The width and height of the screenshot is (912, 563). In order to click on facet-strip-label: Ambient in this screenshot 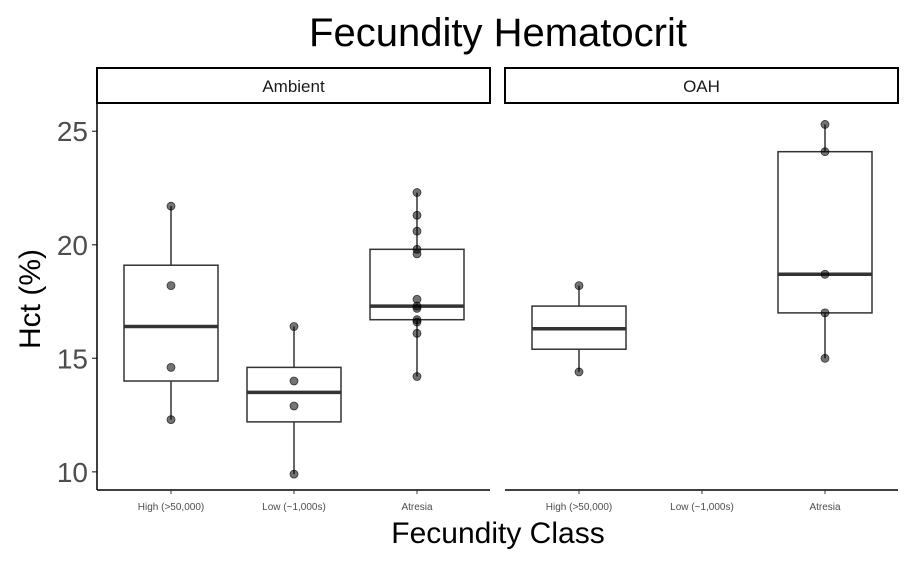, I will do `click(293, 86)`.